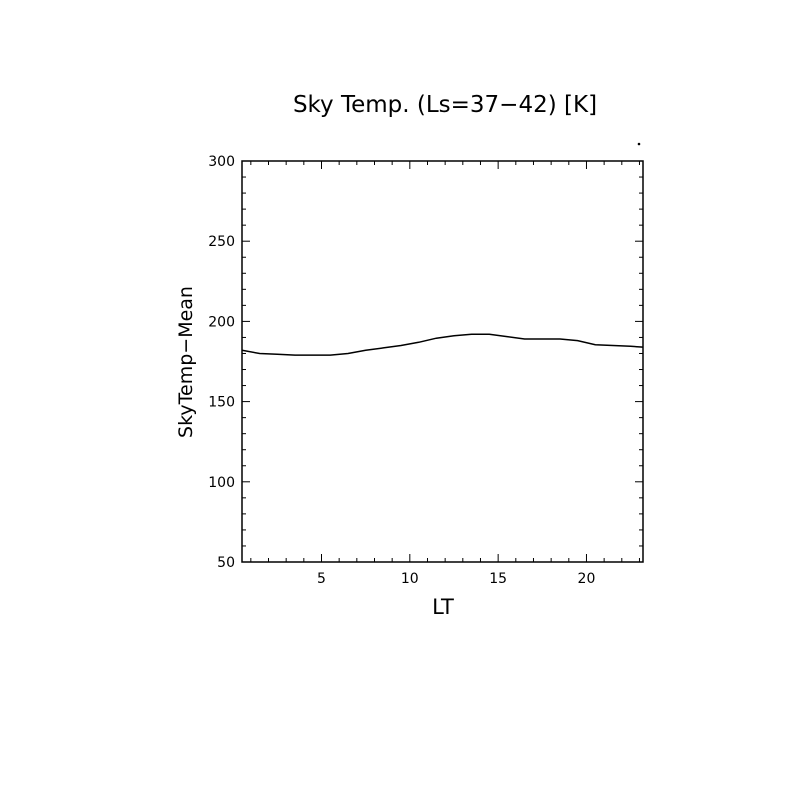  I want to click on corner-dot, so click(639, 144).